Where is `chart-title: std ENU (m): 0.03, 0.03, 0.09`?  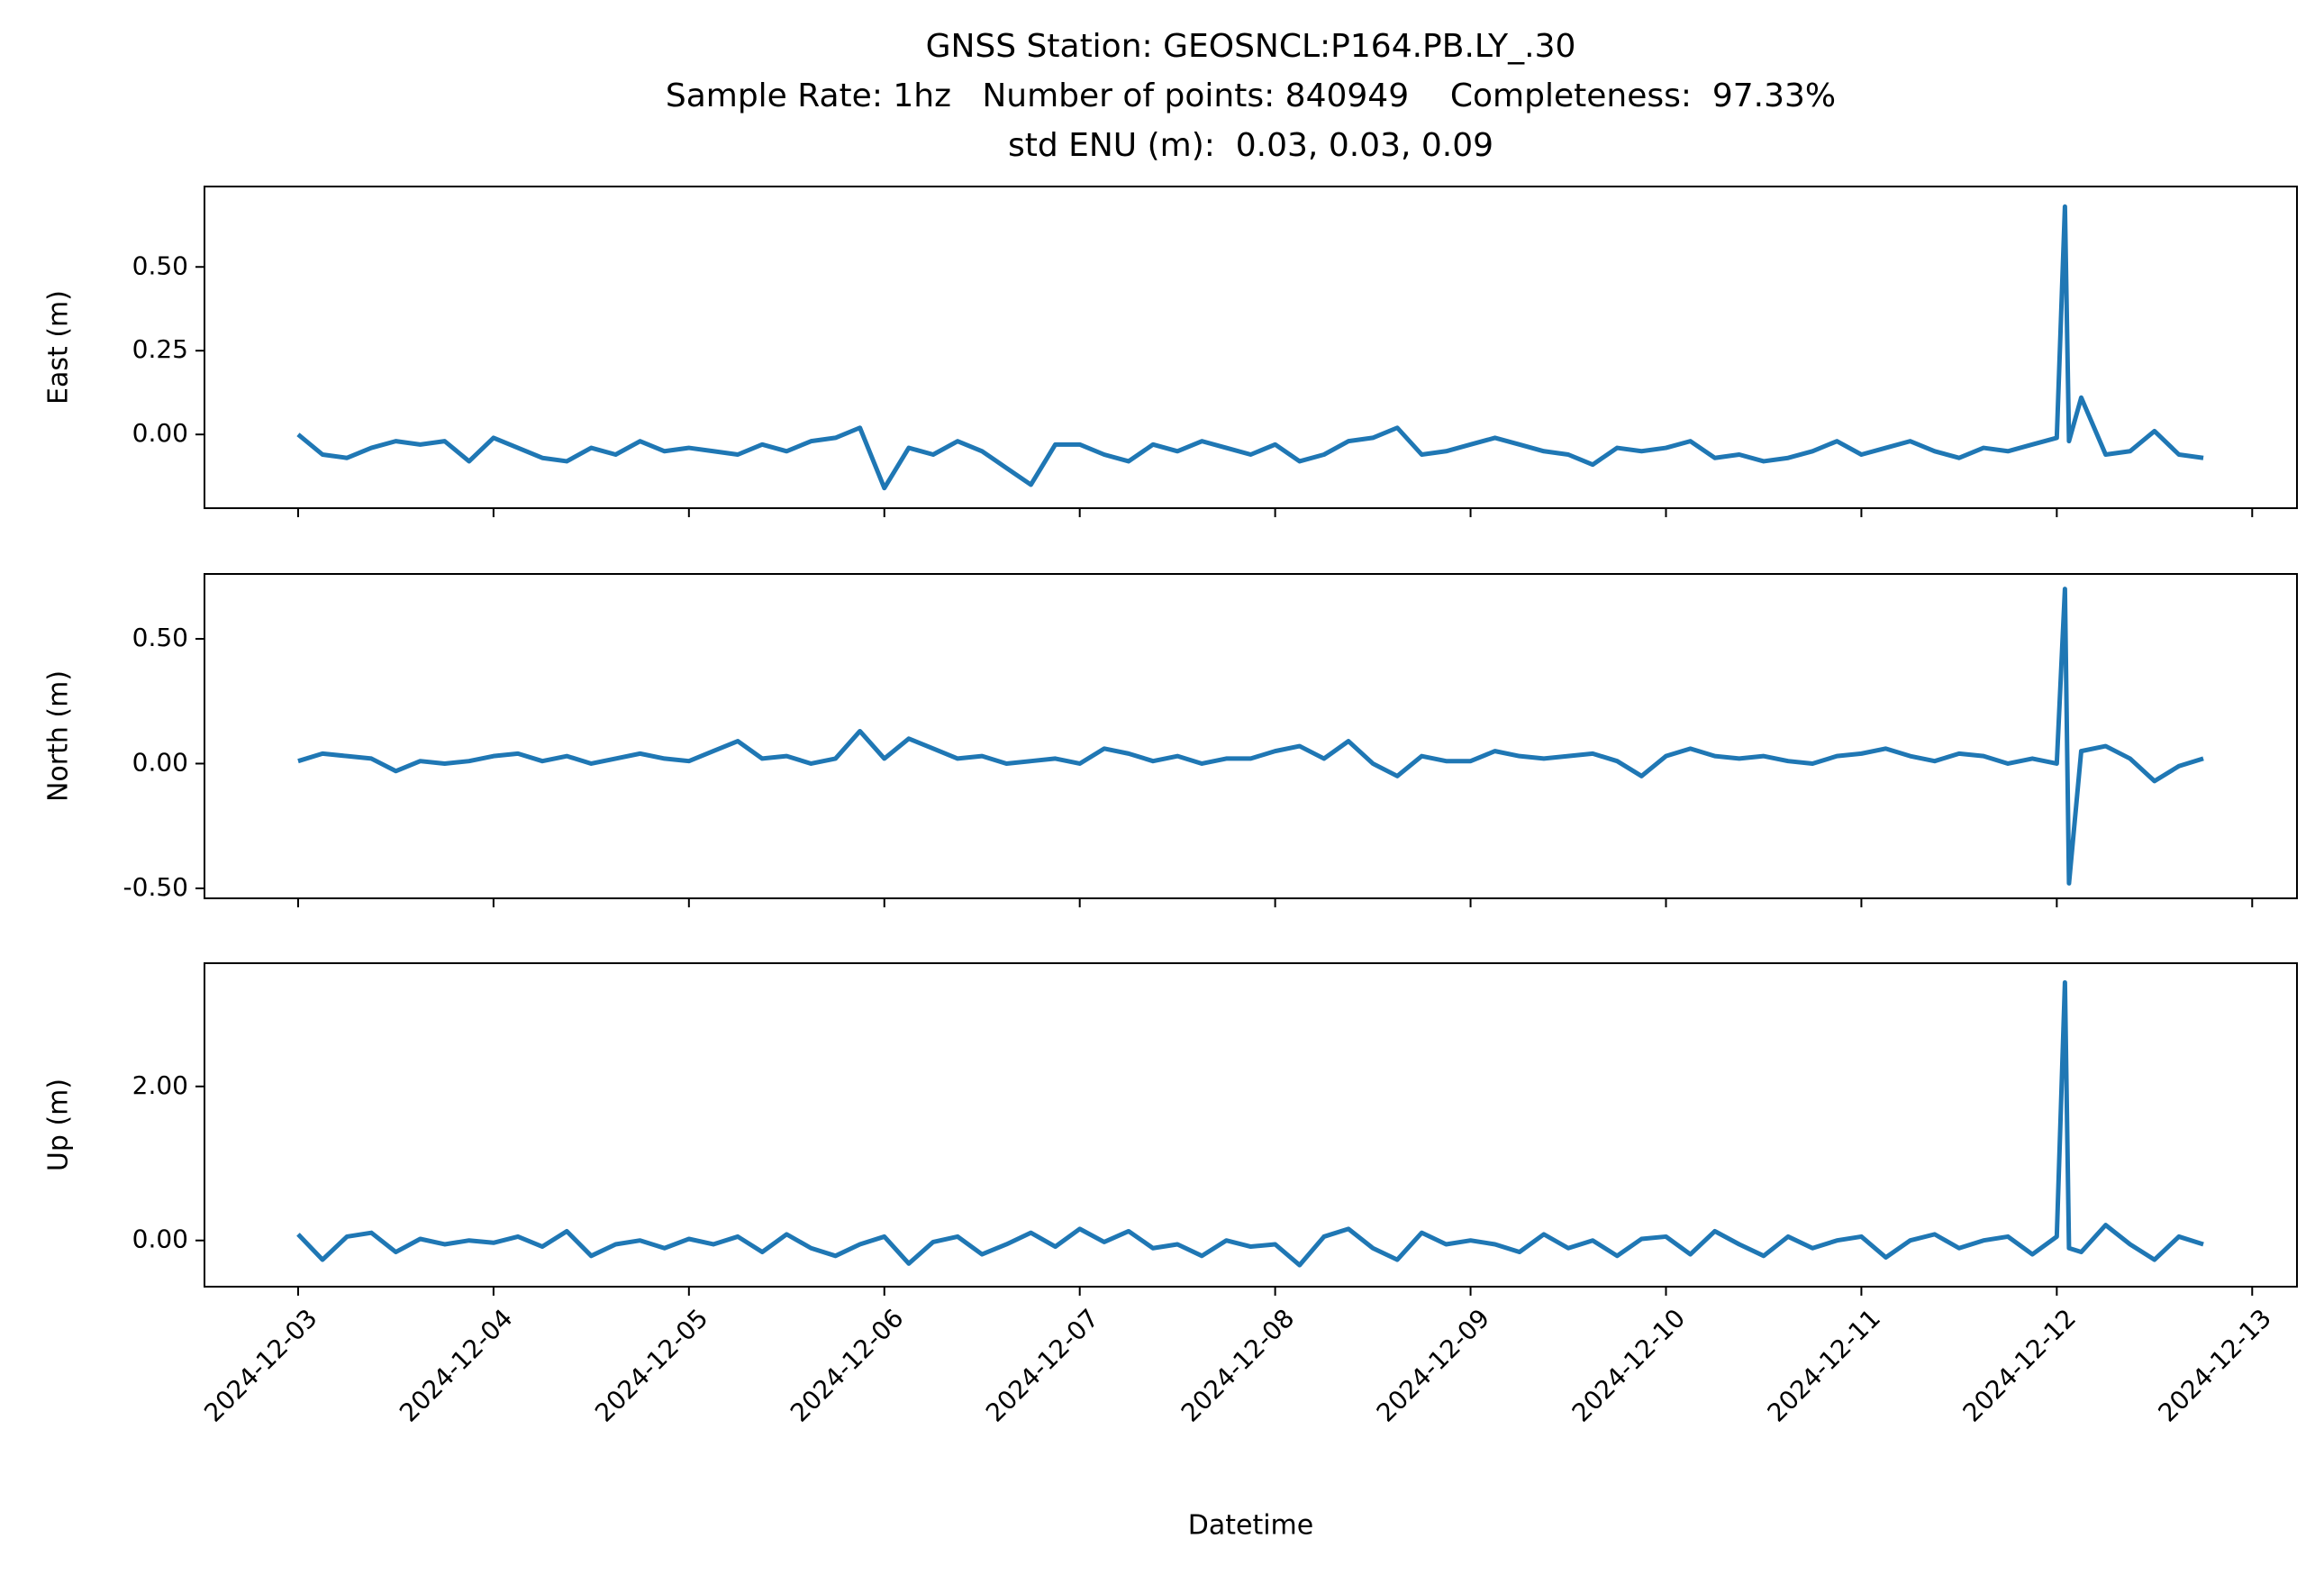 chart-title: std ENU (m): 0.03, 0.03, 0.09 is located at coordinates (1251, 145).